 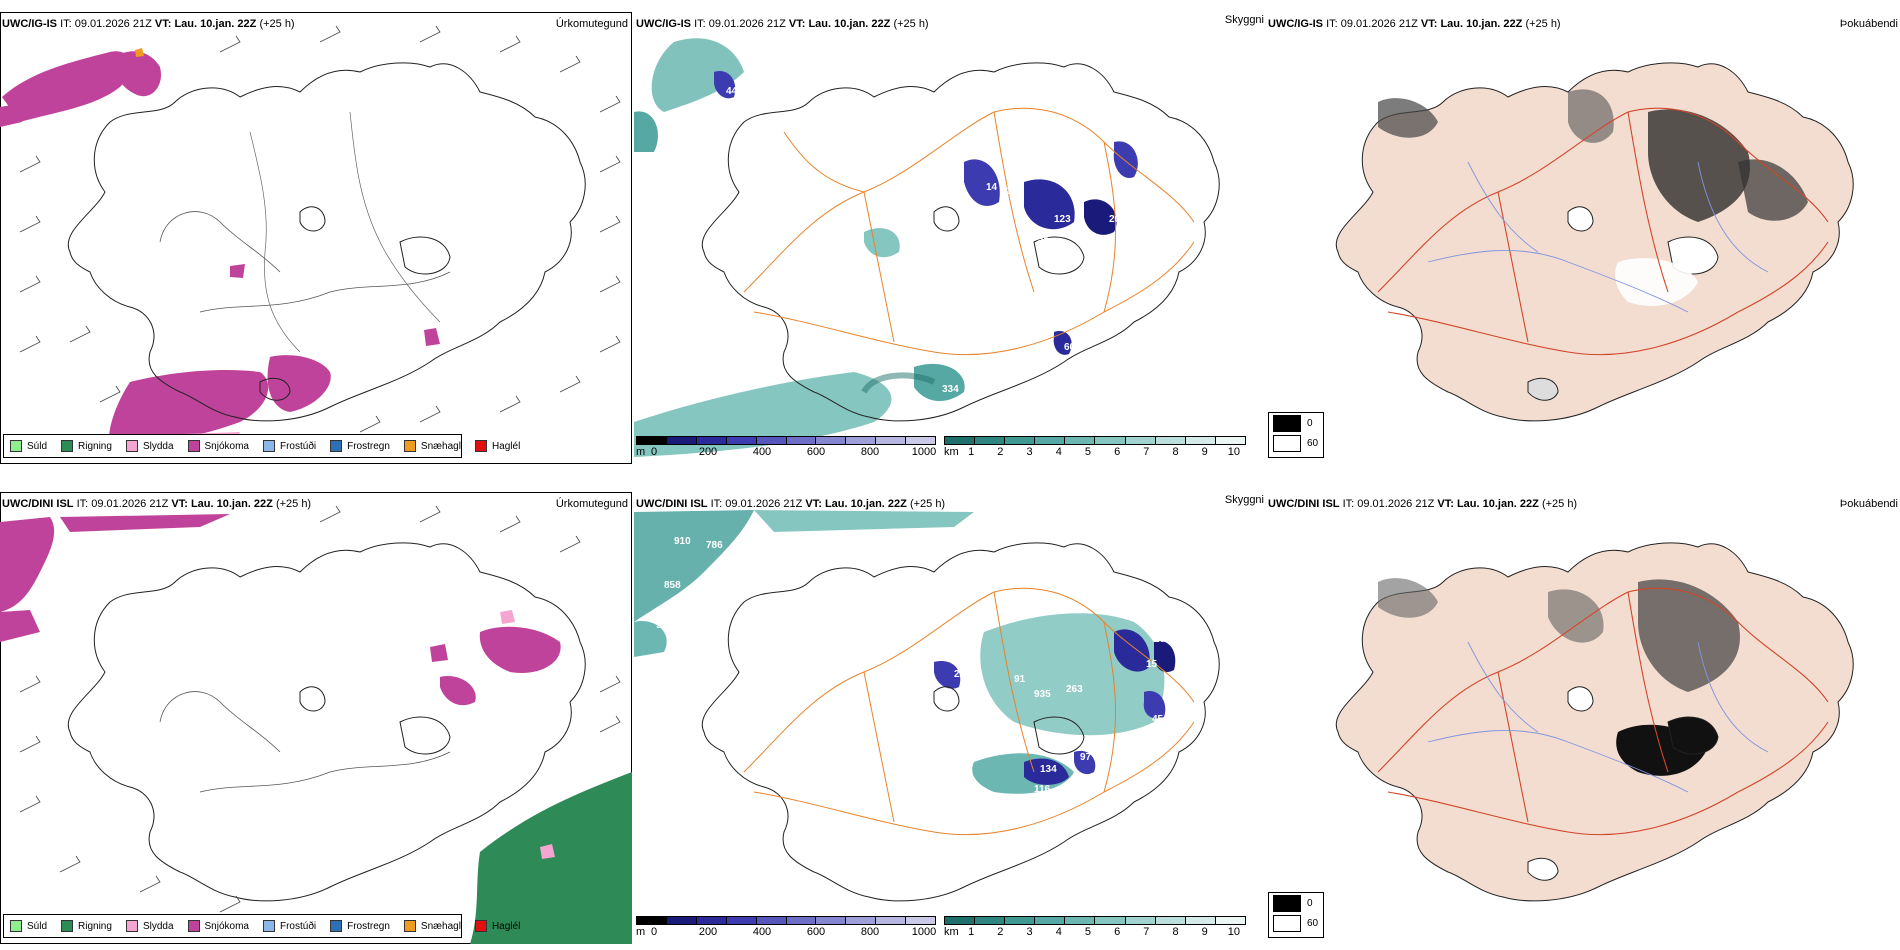 I want to click on visibility-value-label: 202, so click(x=1117, y=219).